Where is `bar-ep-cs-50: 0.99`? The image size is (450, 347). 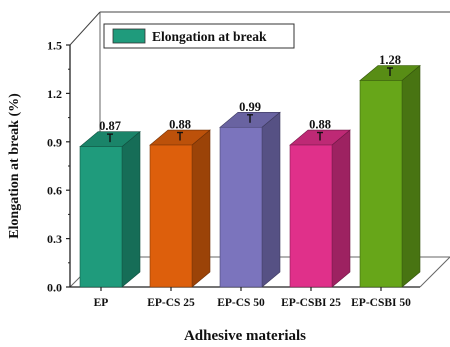
bar-ep-cs-50: 0.99 is located at coordinates (250, 194).